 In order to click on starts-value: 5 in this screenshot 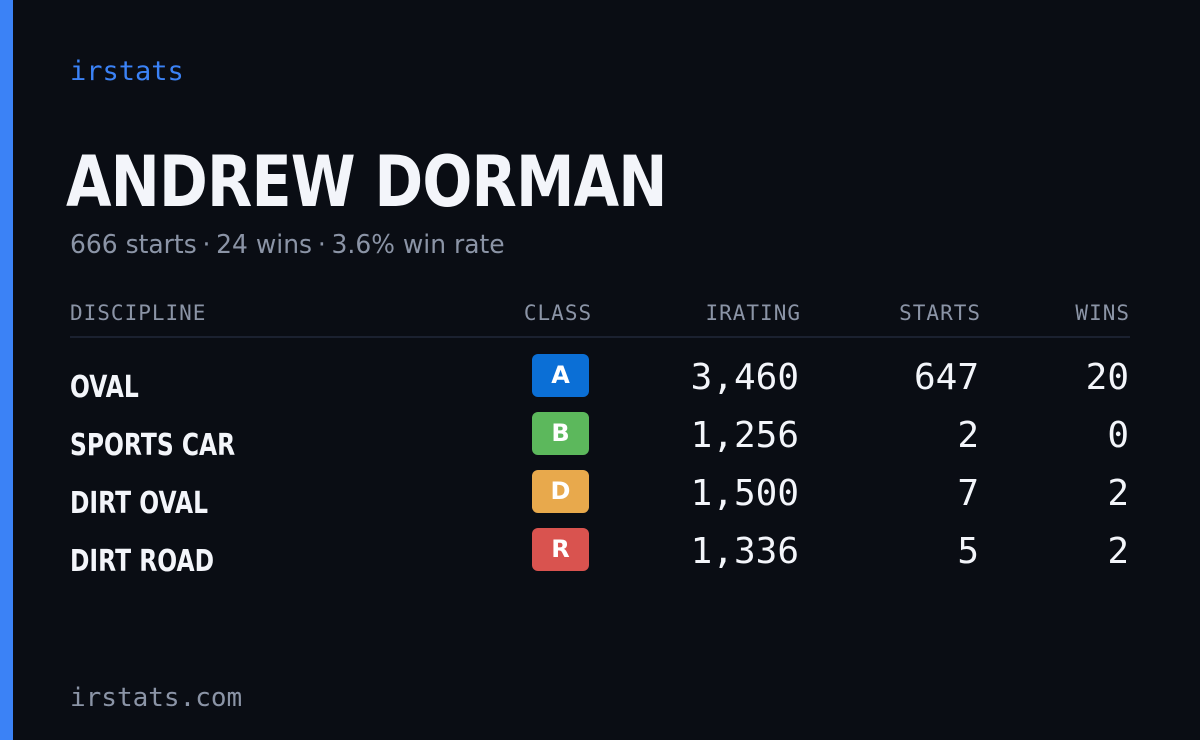, I will do `click(968, 551)`.